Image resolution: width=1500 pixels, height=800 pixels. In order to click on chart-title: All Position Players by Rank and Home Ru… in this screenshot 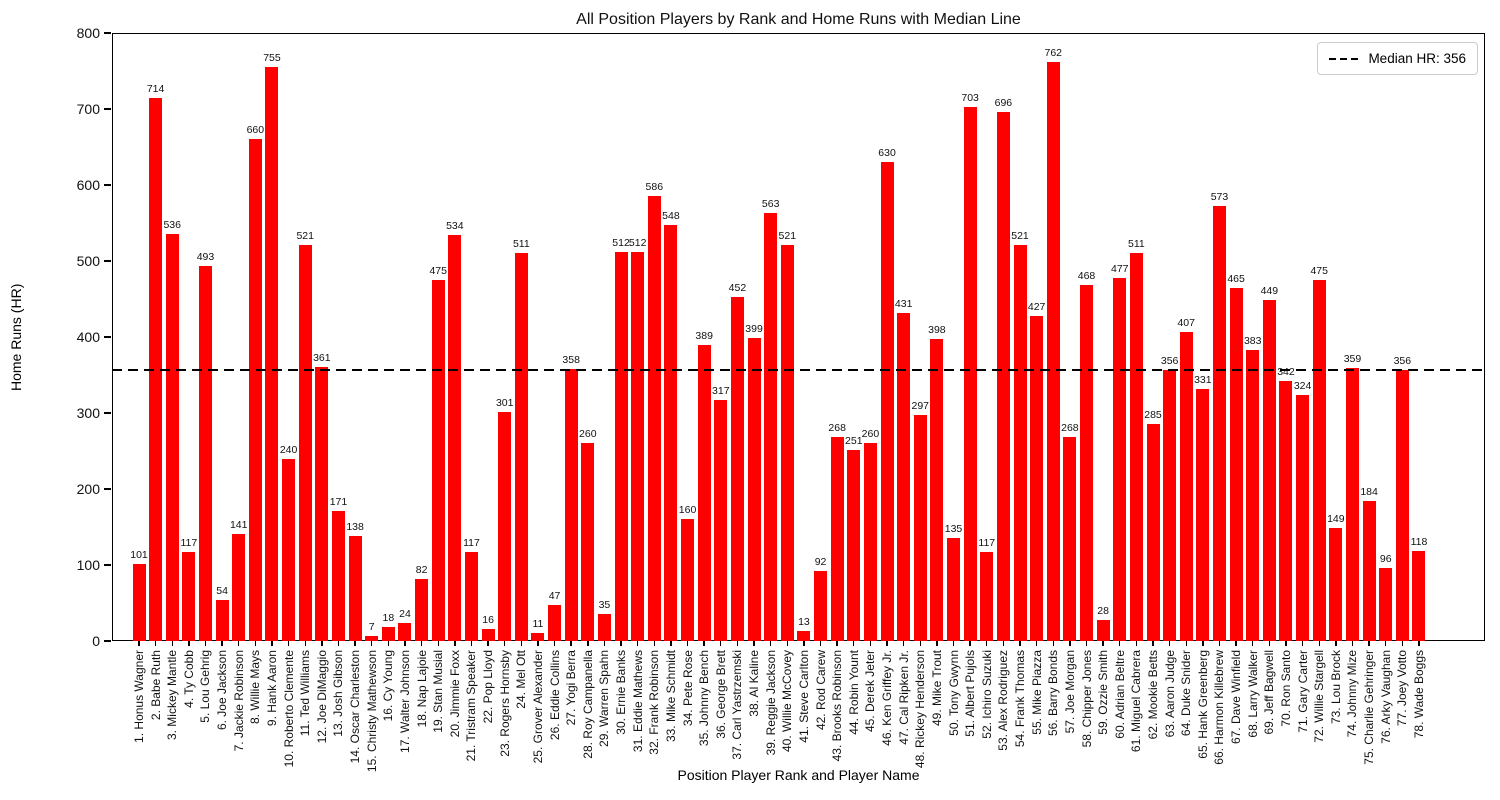, I will do `click(798, 19)`.